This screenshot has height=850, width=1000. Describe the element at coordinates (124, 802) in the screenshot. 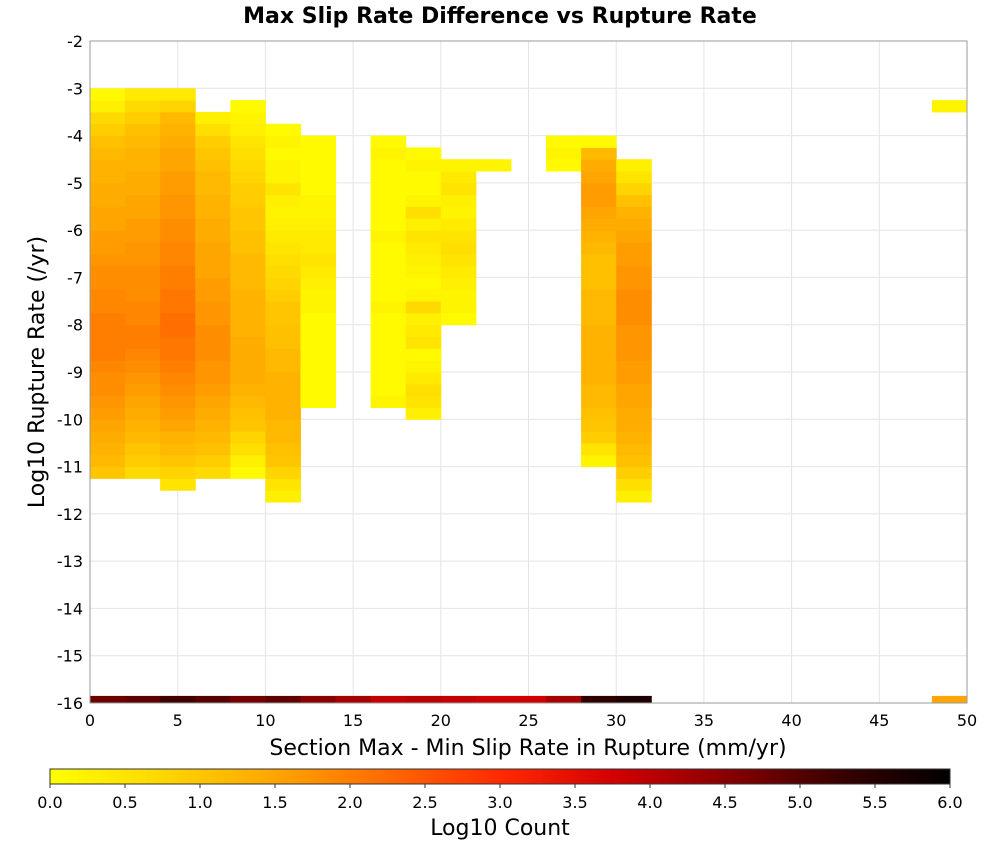

I see `colorbar-tick-label: 0.5` at that location.